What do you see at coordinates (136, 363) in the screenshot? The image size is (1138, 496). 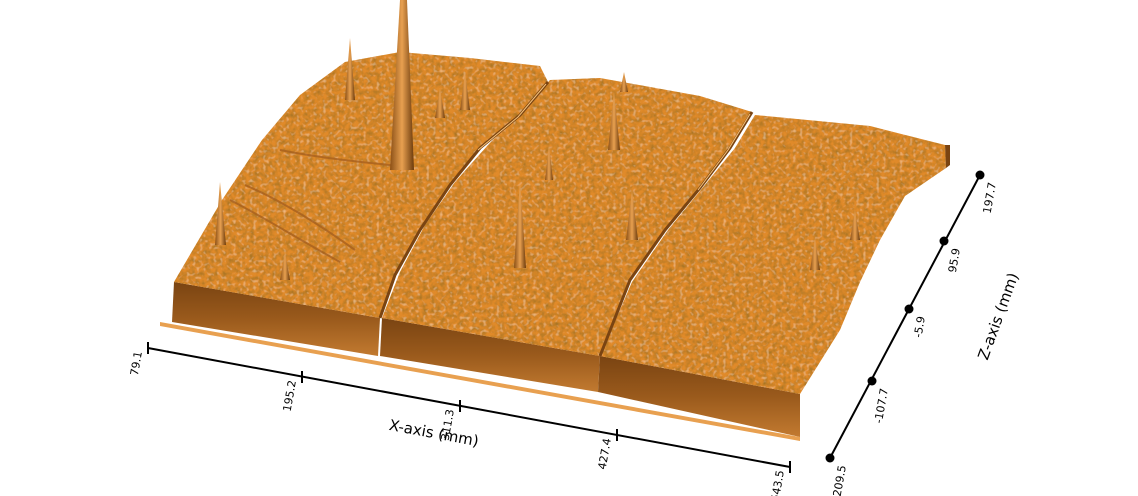 I see `x-axis-tick-label: 79.1` at bounding box center [136, 363].